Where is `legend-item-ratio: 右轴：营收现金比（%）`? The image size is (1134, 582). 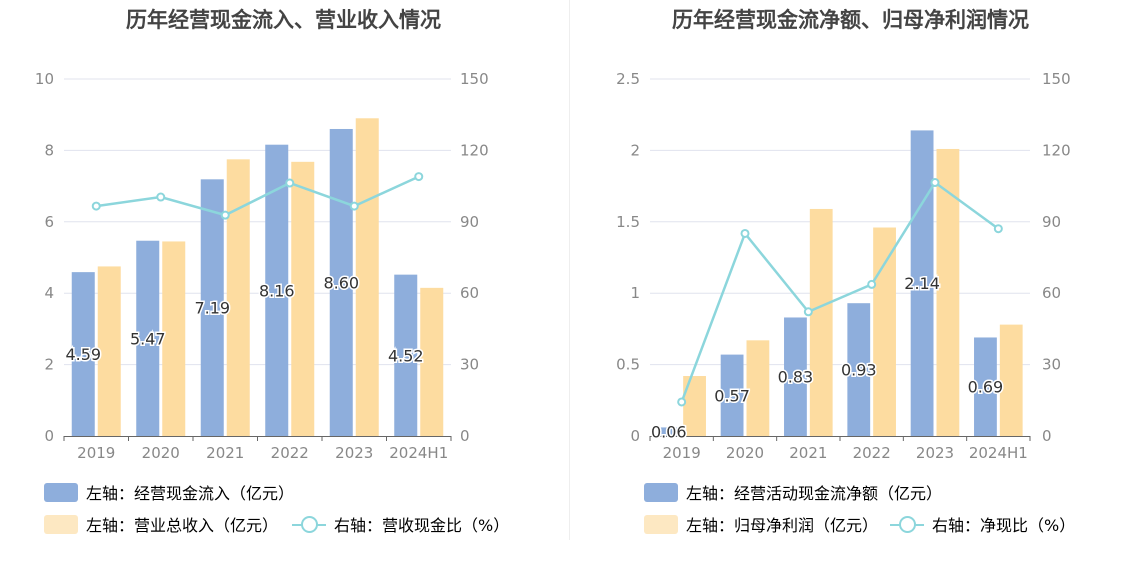 legend-item-ratio: 右轴：营收现金比（%） is located at coordinates (400, 524).